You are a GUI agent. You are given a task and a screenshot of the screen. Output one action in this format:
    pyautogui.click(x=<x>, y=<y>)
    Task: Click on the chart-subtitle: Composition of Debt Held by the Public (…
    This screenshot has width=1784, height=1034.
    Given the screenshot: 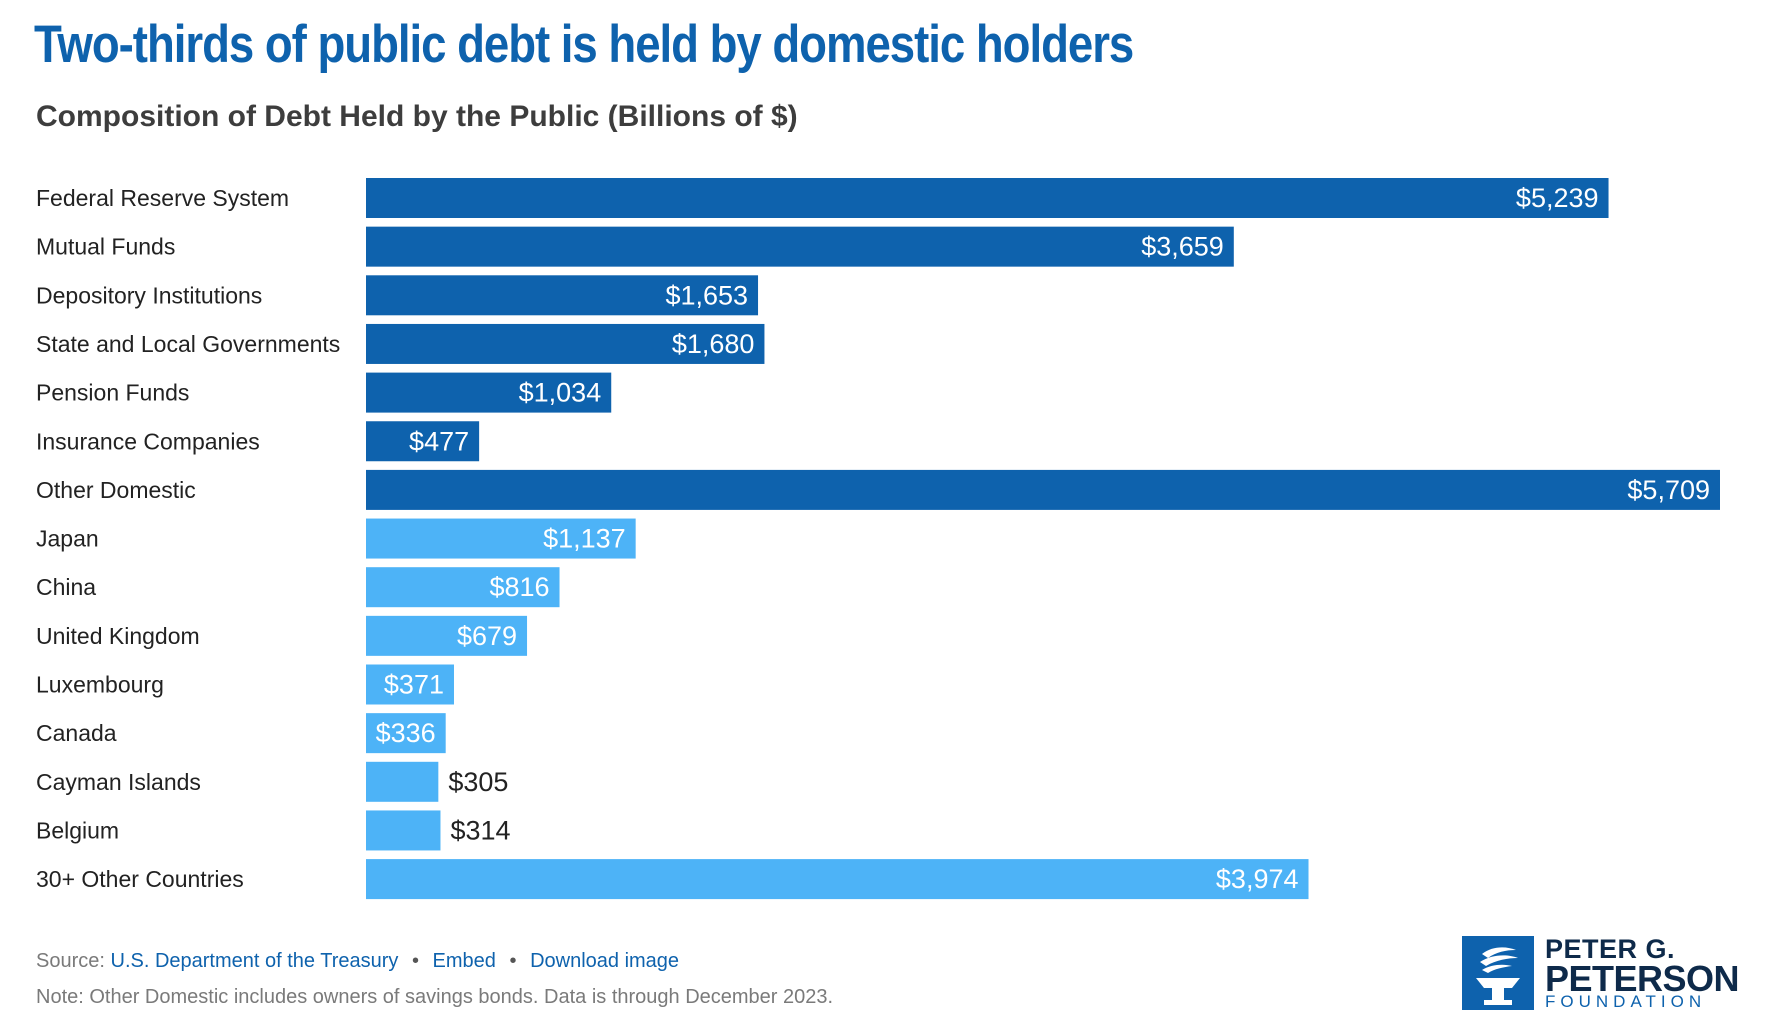 What is the action you would take?
    pyautogui.click(x=417, y=116)
    